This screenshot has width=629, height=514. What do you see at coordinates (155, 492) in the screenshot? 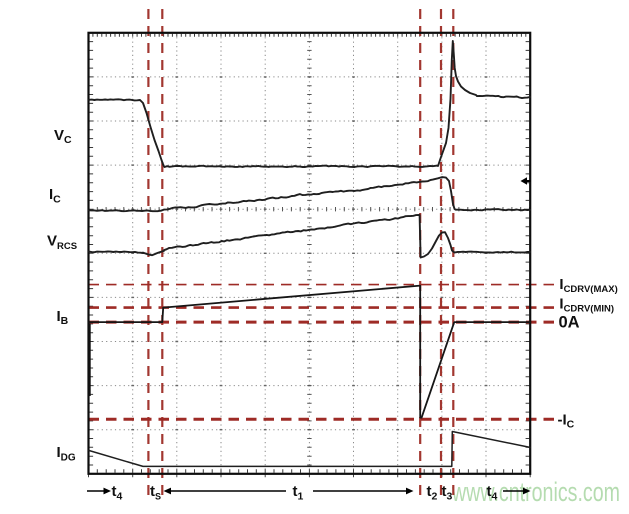
I see `svg-text: tS` at bounding box center [155, 492].